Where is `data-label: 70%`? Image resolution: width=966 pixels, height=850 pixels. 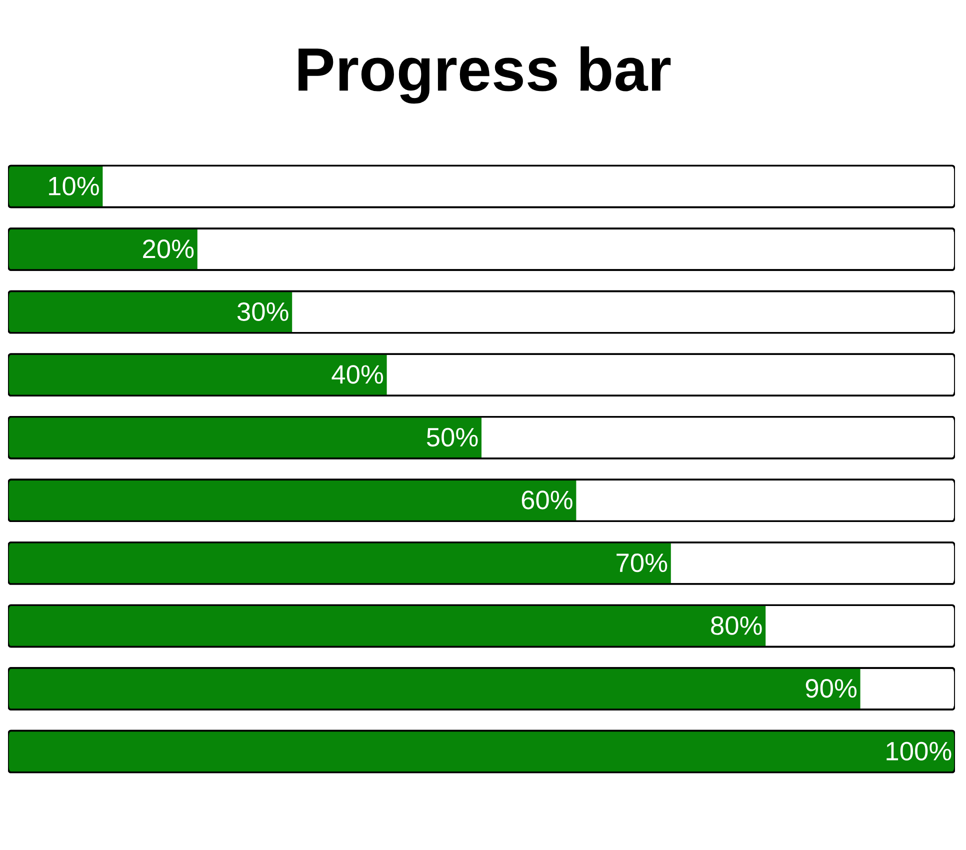 data-label: 70% is located at coordinates (642, 562).